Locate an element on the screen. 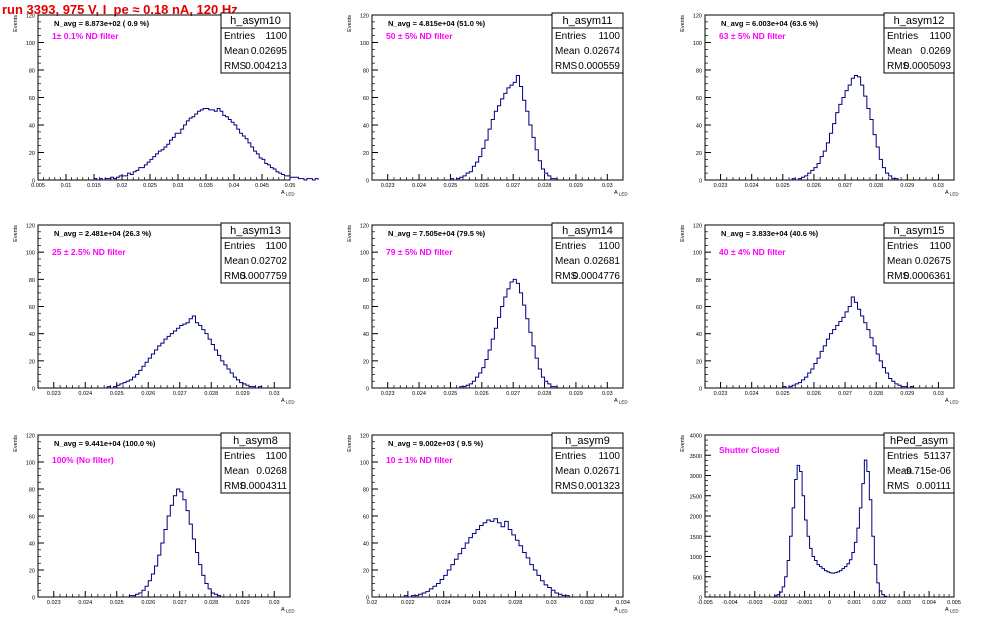 Image resolution: width=996 pixels, height=622 pixels. stats-title: h_asym9 is located at coordinates (587, 441).